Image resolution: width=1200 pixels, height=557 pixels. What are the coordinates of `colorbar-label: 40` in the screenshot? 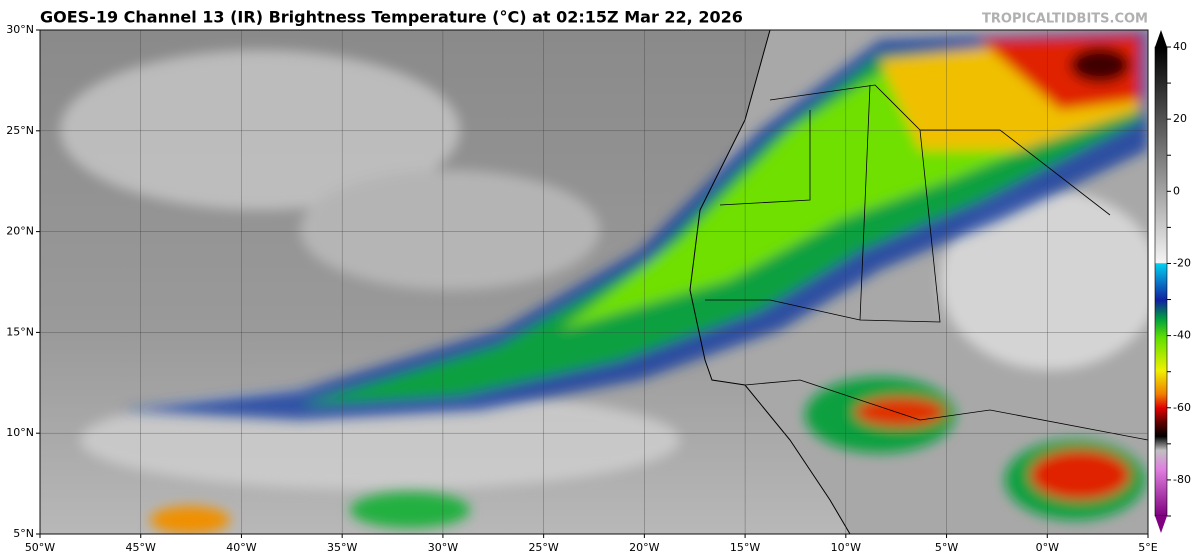 It's located at (1180, 46).